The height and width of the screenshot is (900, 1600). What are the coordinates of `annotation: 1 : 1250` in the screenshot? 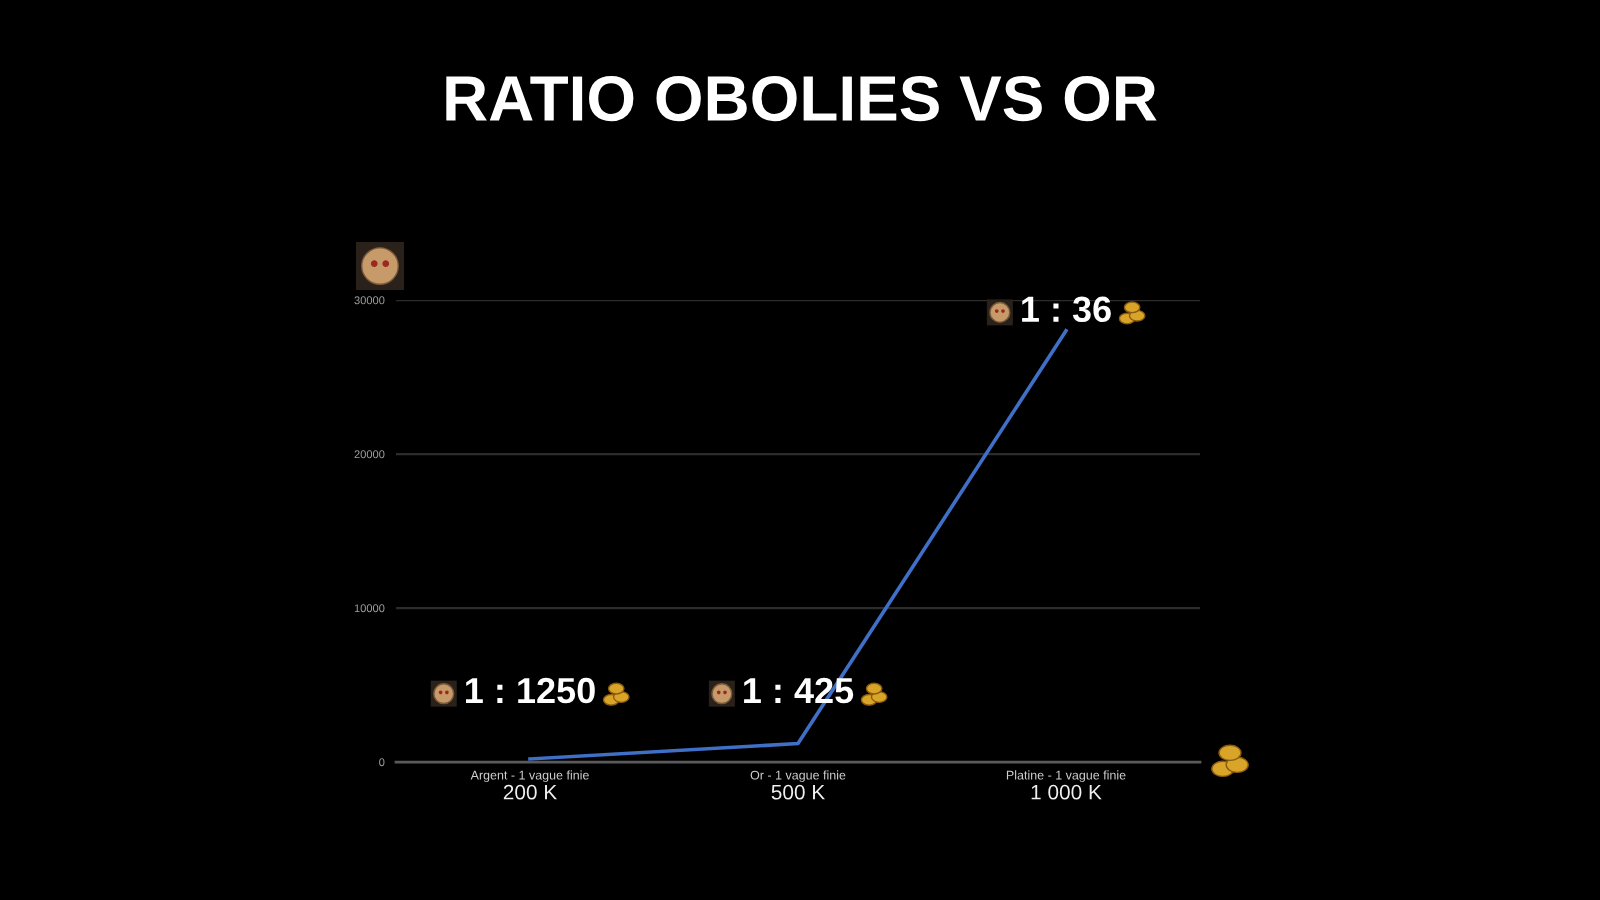 It's located at (530, 690).